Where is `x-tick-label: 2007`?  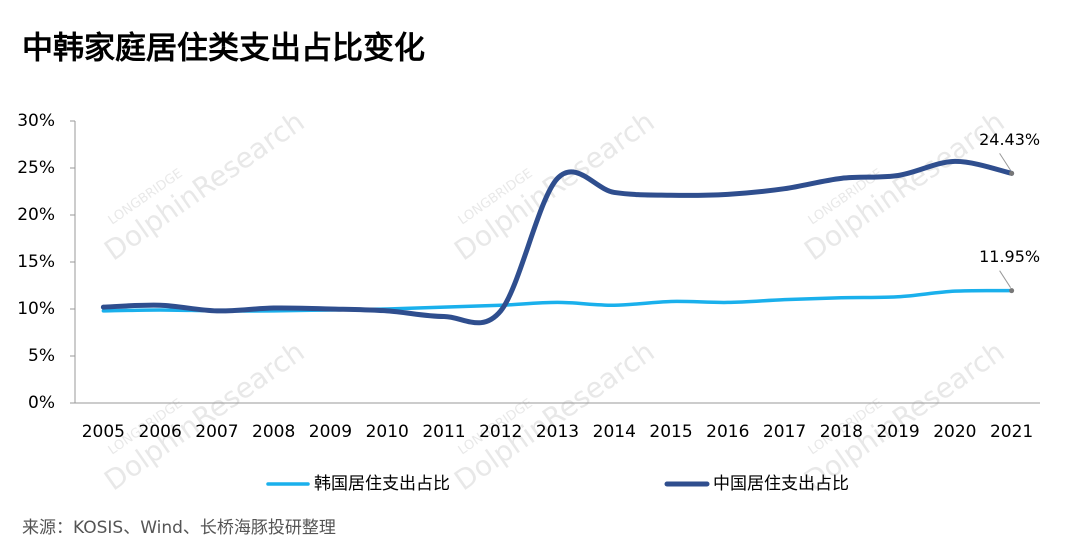
x-tick-label: 2007 is located at coordinates (216, 432).